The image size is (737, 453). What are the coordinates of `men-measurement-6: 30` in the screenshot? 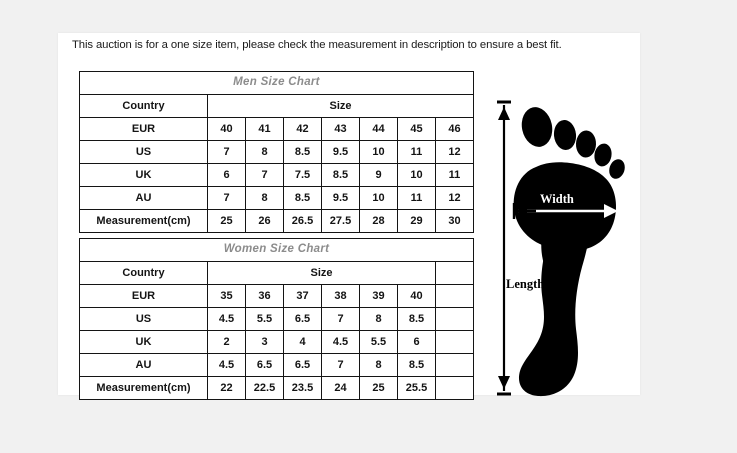 It's located at (454, 221).